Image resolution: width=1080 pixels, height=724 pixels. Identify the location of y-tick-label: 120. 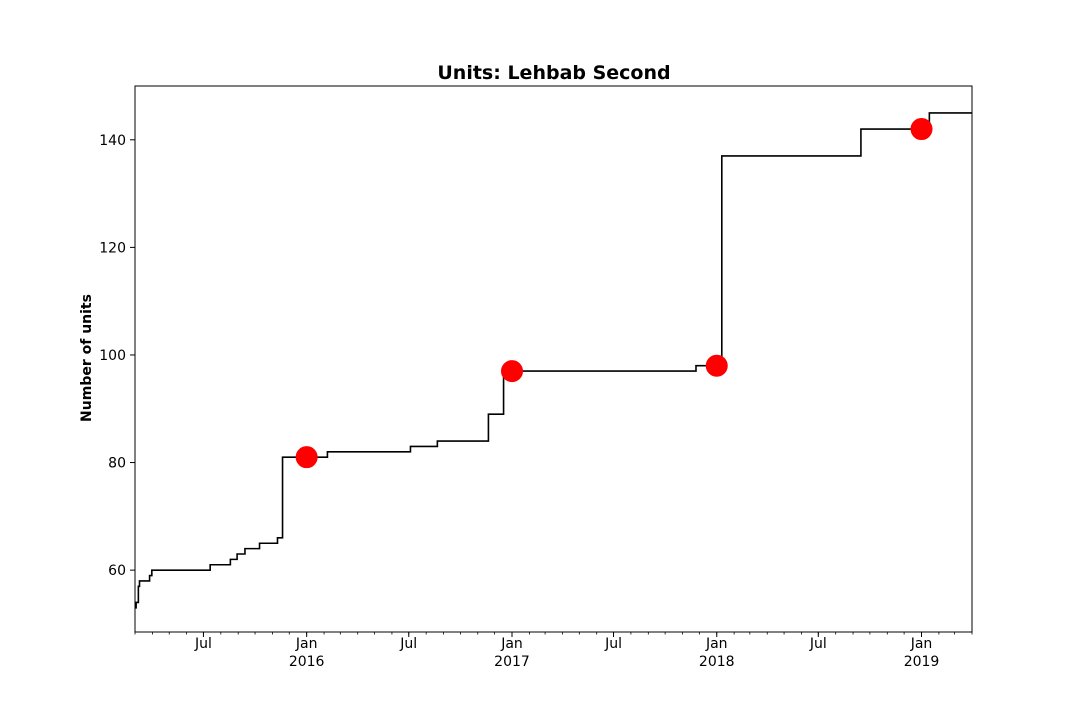
(112, 248).